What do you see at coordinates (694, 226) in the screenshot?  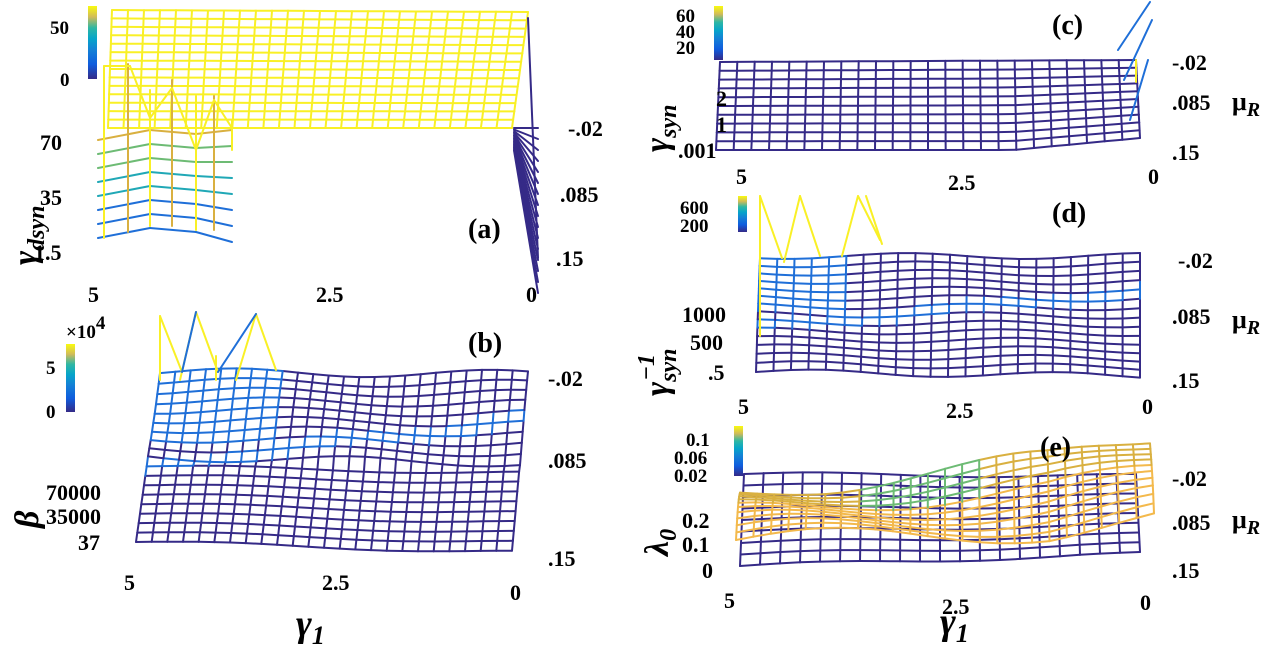 I see `panel-d-cb-tick-1: 200` at bounding box center [694, 226].